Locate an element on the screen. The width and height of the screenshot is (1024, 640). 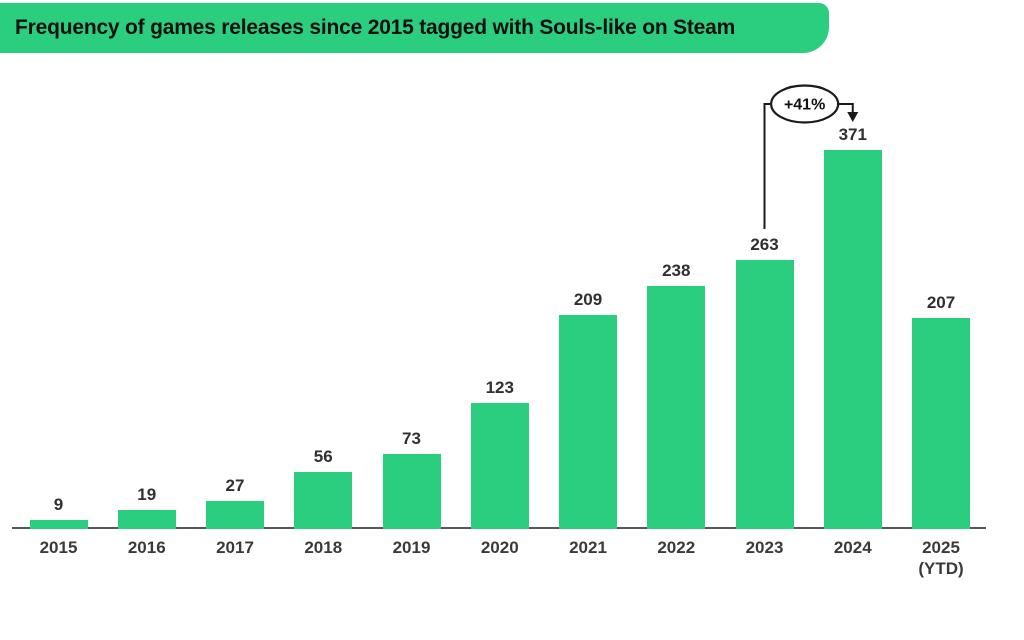
x-axis-label: 2018 is located at coordinates (323, 547).